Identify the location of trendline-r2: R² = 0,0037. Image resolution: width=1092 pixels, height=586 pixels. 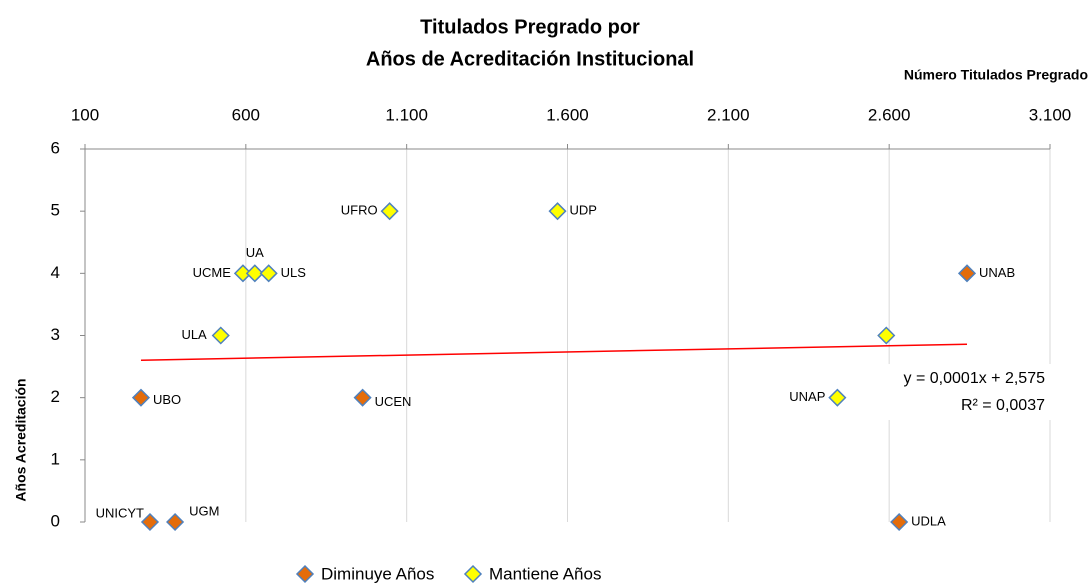
(1003, 405).